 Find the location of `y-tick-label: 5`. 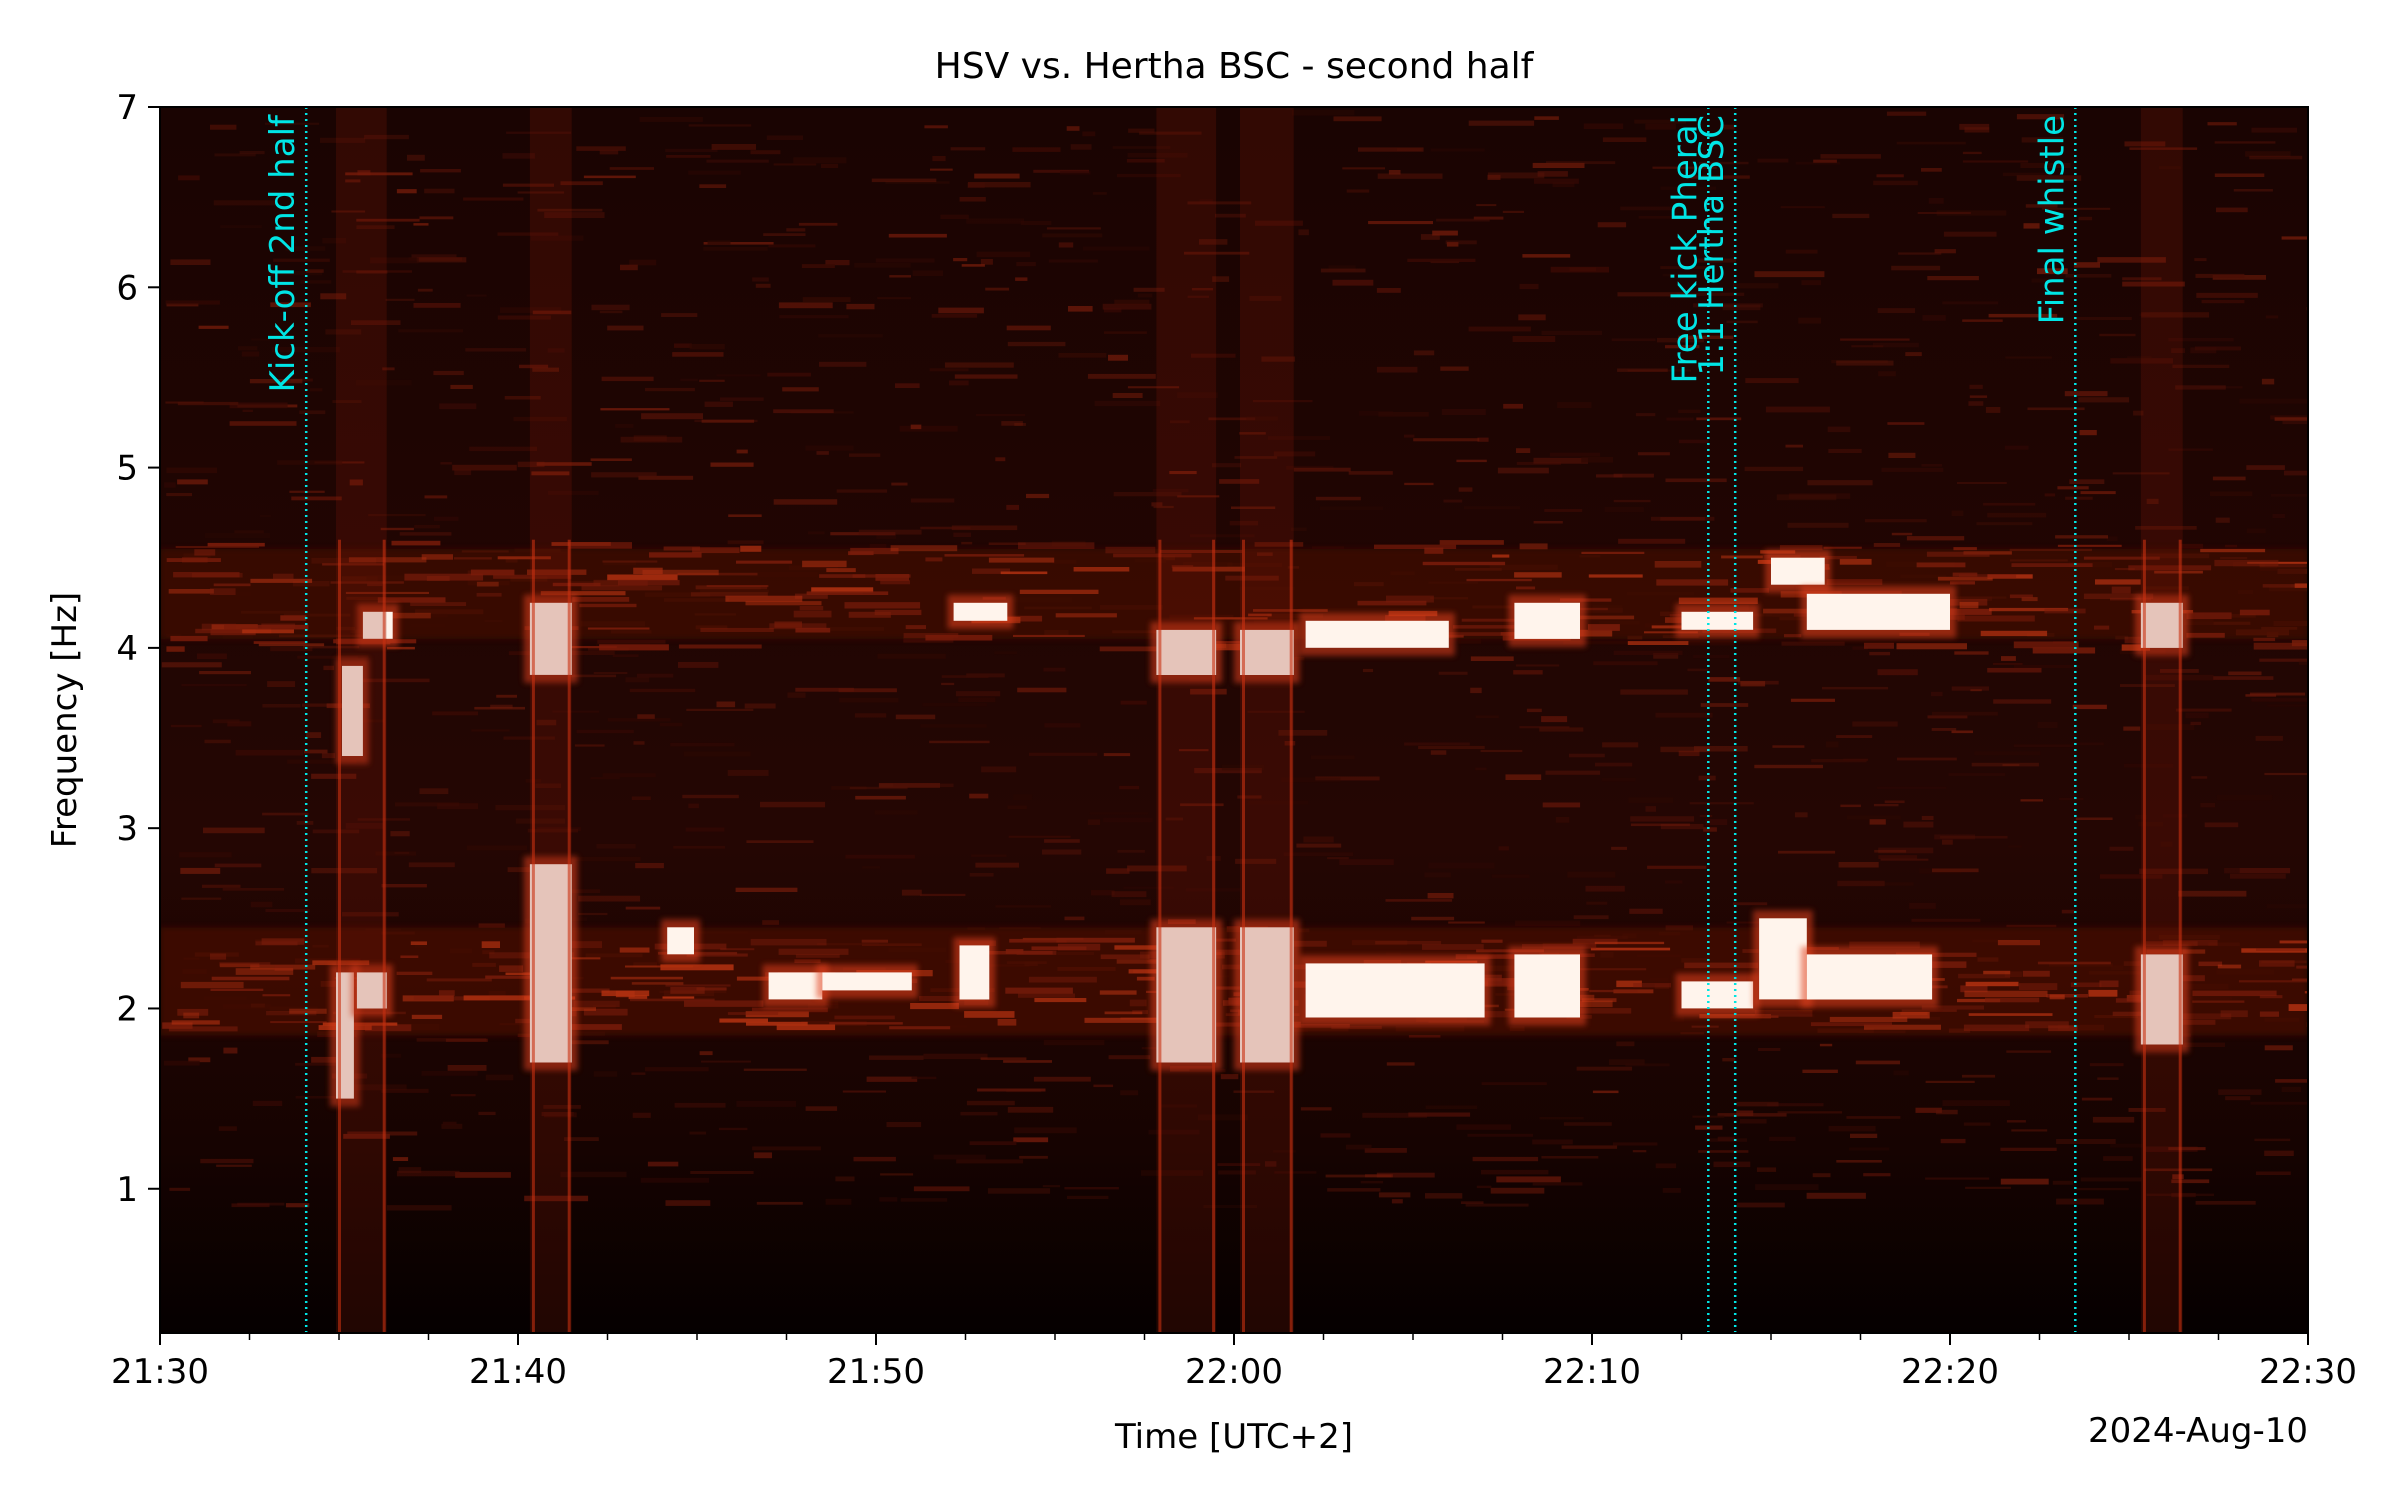

y-tick-label: 5 is located at coordinates (127, 469).